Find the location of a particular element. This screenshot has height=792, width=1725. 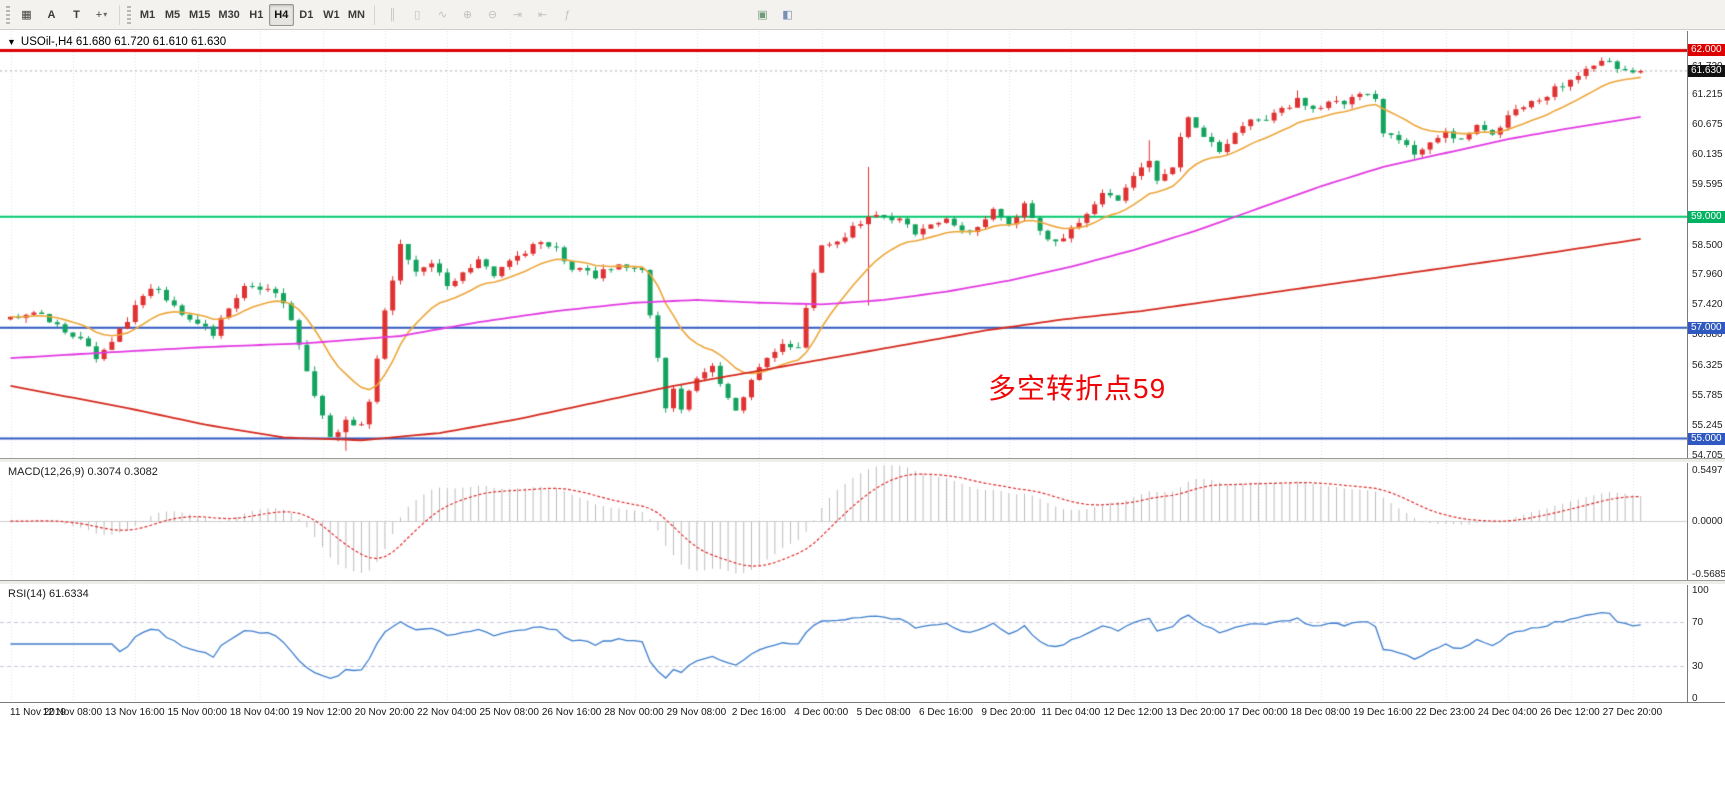

plus-icon: + is located at coordinates (99, 14).